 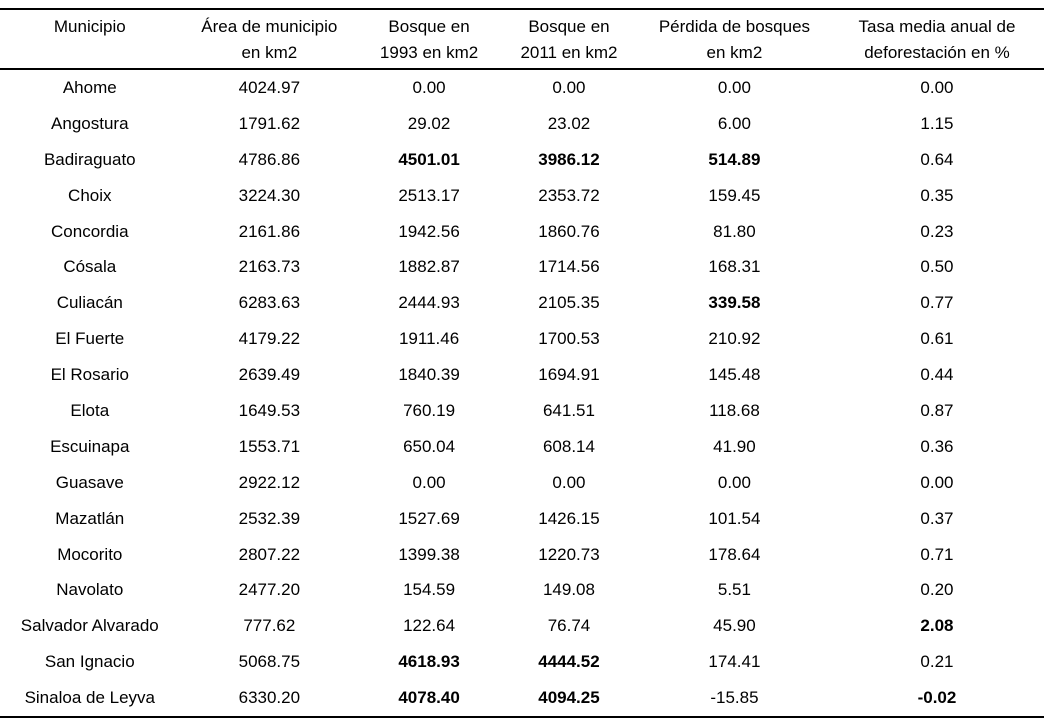 I want to click on municipality-cell: Mocorito, so click(x=90, y=554).